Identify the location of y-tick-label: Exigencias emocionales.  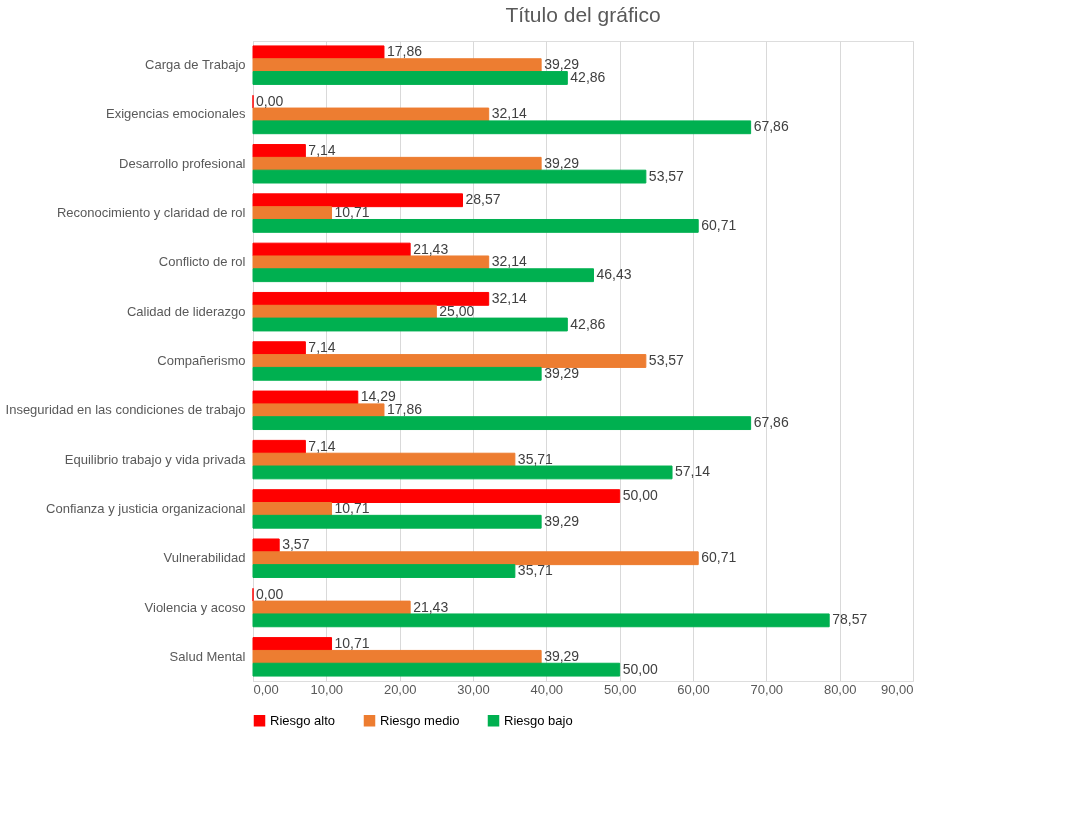
(176, 114).